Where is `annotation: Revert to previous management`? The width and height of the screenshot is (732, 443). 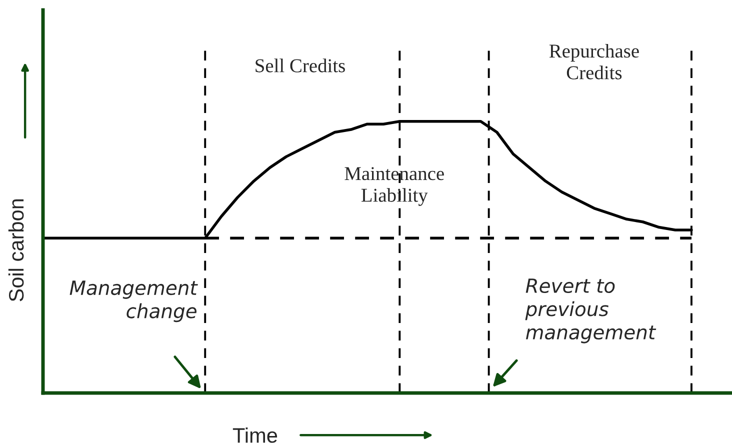
annotation: Revert to previous management is located at coordinates (590, 311).